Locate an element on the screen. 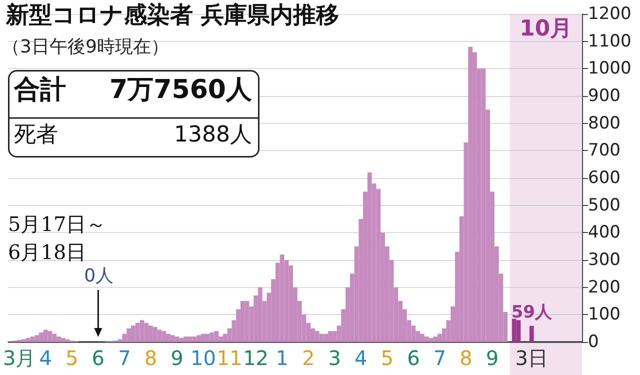  x-tick-label: 3 is located at coordinates (334, 358).